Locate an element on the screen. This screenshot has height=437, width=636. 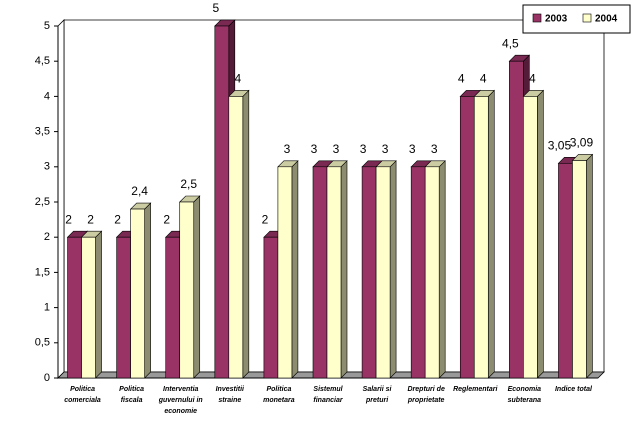
value-label: 3,05 is located at coordinates (560, 145).